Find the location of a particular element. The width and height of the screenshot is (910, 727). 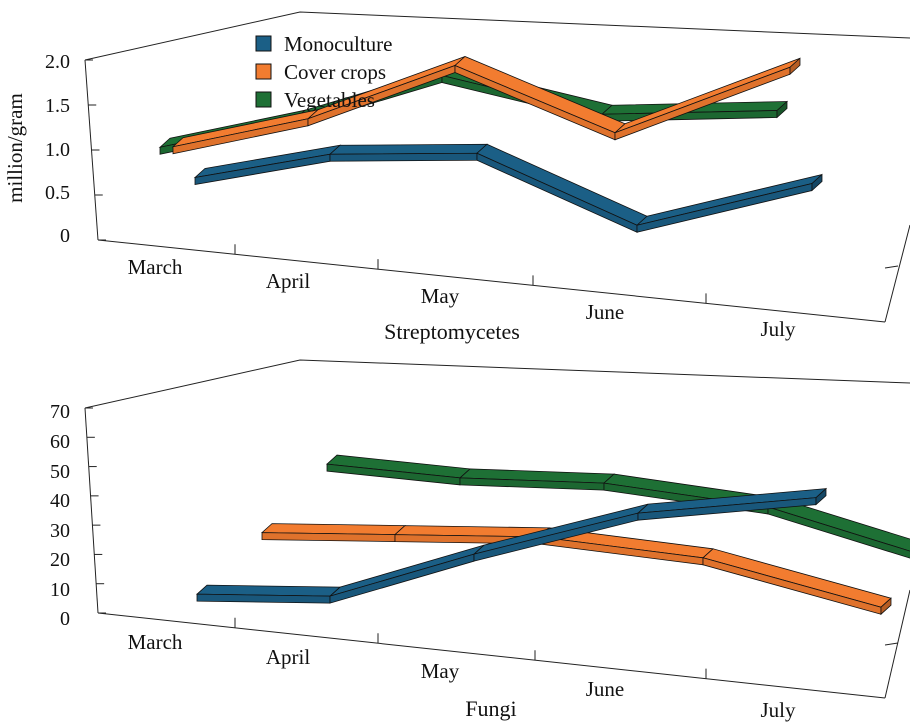

legend-label: Cover crops is located at coordinates (335, 72).